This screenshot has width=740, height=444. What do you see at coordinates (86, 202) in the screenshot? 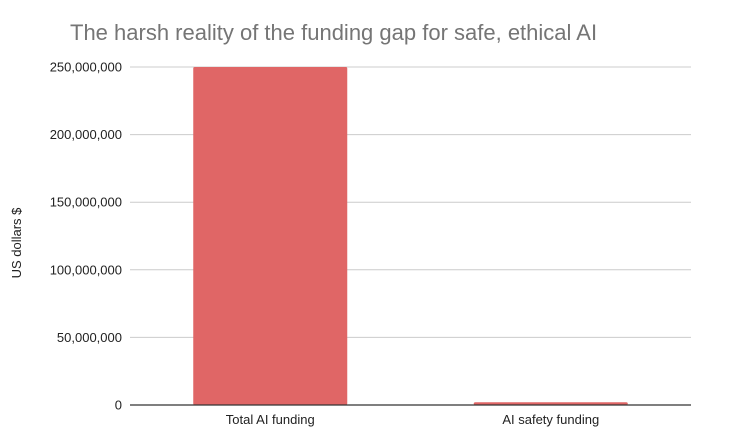
I see `y-tick-label: 150,000,000` at bounding box center [86, 202].